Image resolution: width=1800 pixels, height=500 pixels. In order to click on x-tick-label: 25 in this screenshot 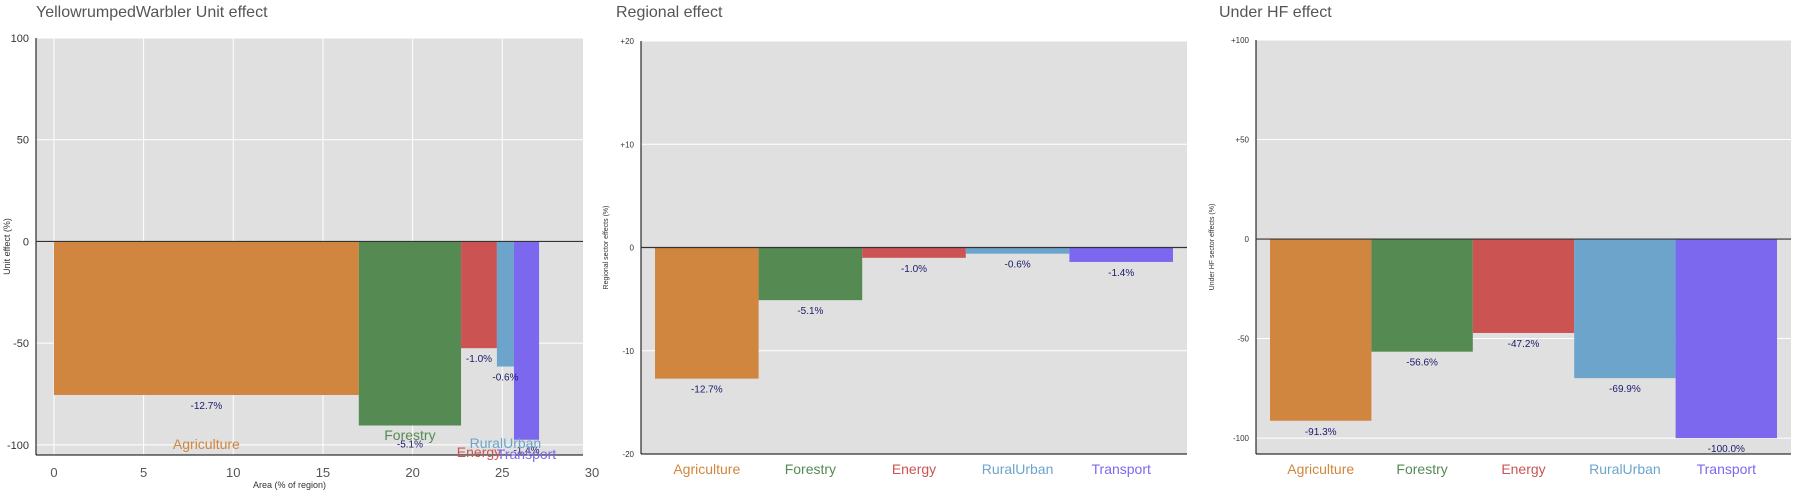, I will do `click(502, 472)`.